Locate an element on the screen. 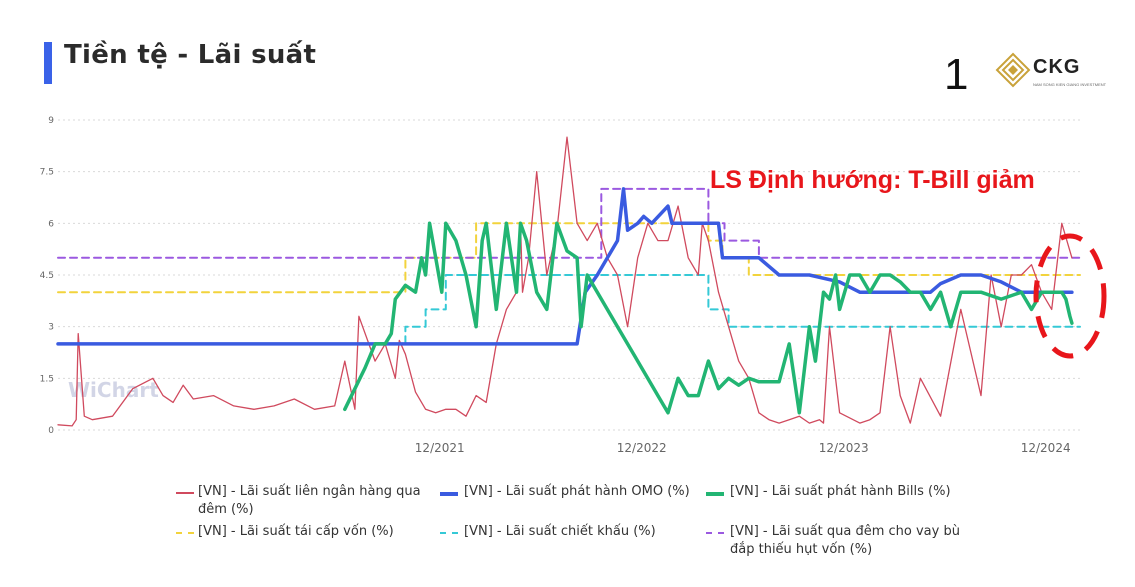 The image size is (1135, 587). y-tick-label: 1.5 is located at coordinates (47, 379).